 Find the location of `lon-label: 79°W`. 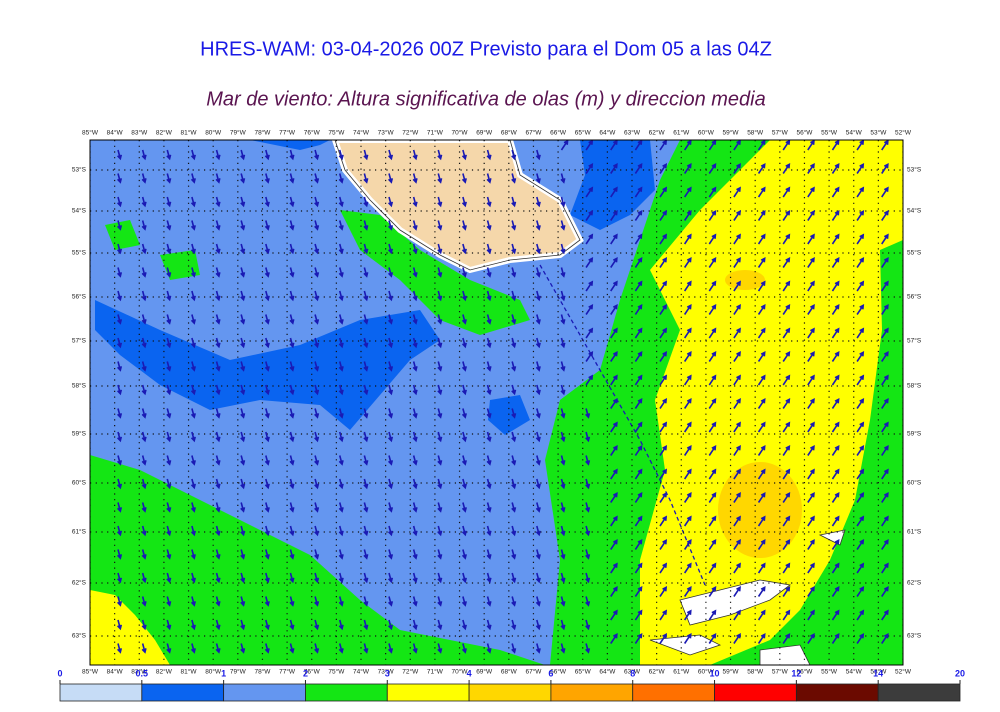

lon-label: 79°W is located at coordinates (238, 133).